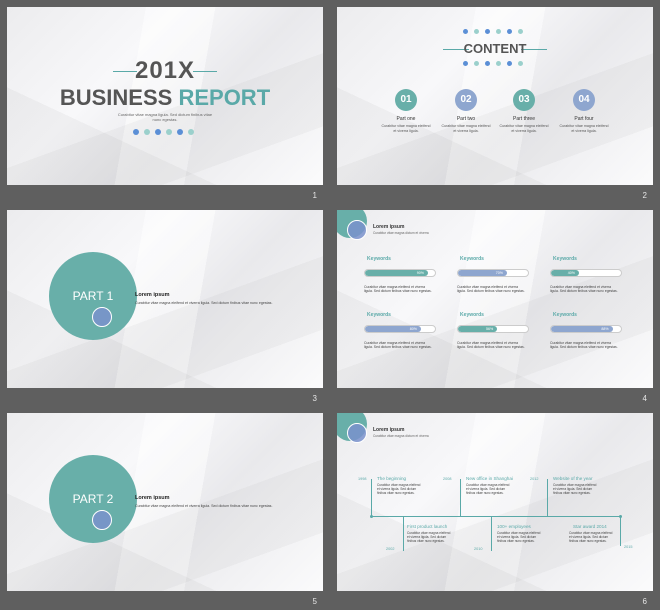  Describe the element at coordinates (584, 119) in the screenshot. I see `part-title: Part four` at that location.